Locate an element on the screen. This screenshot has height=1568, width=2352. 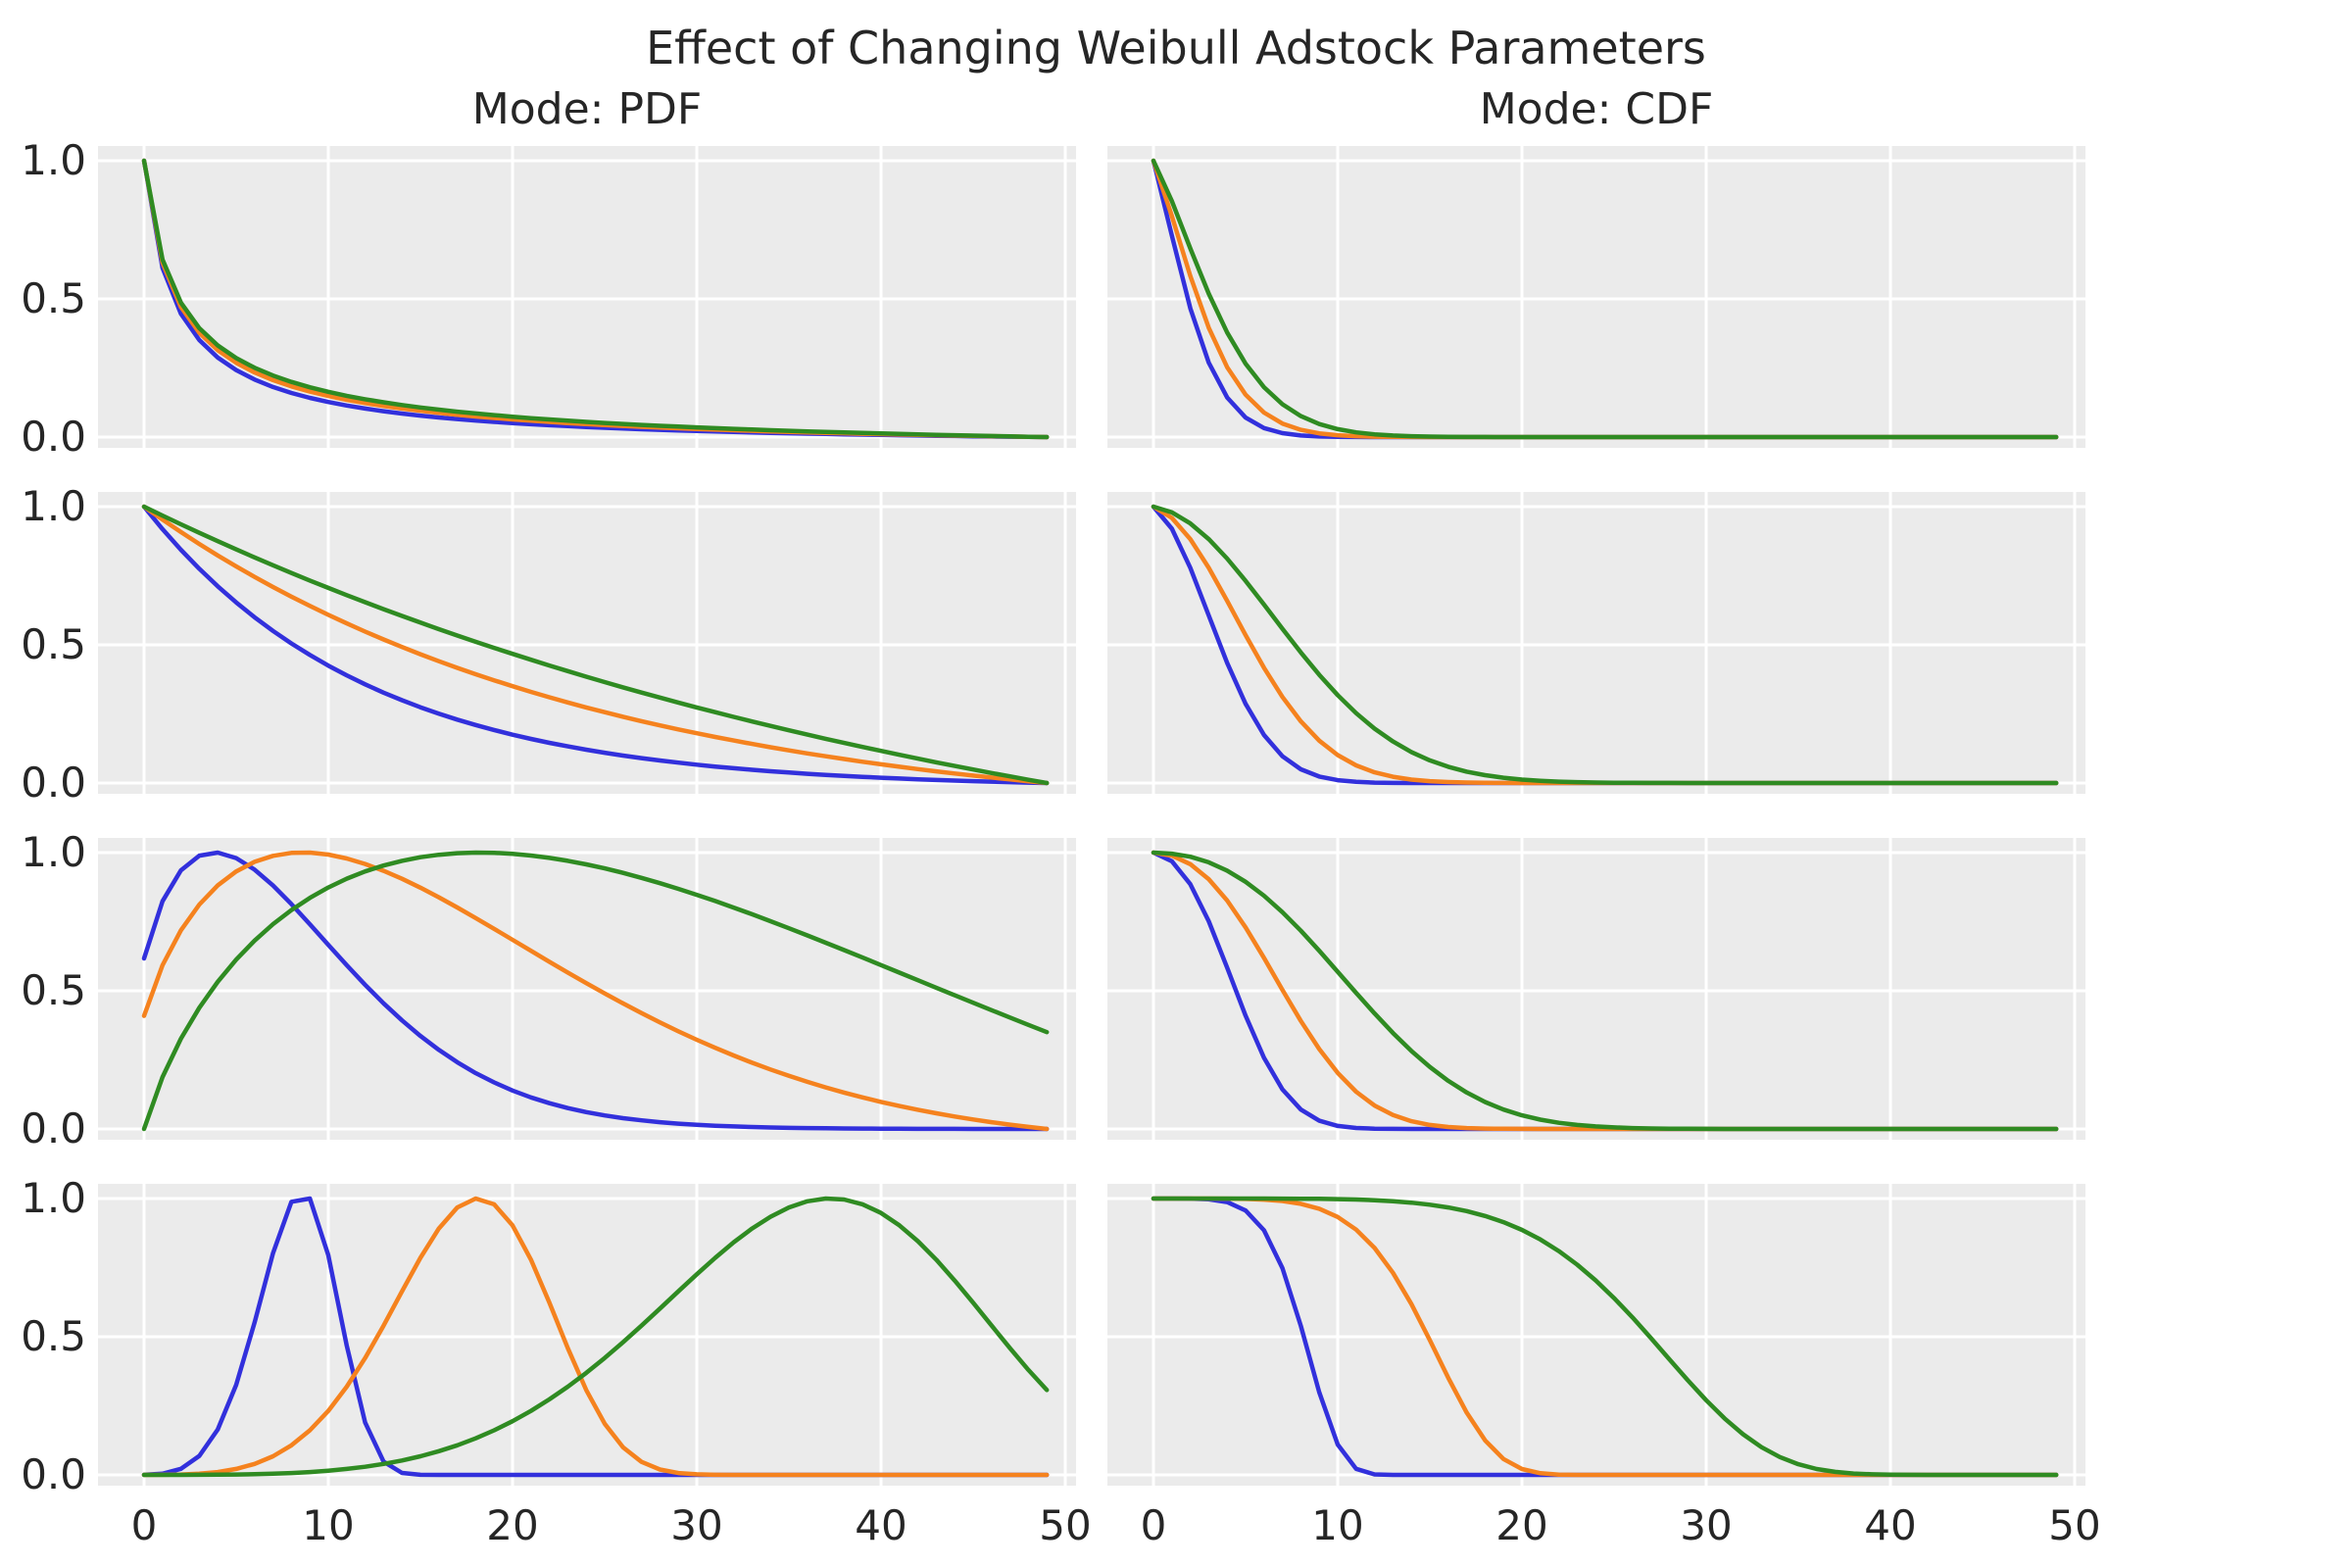
curve-green-shape5-scale40-pdf is located at coordinates (595, 1337).